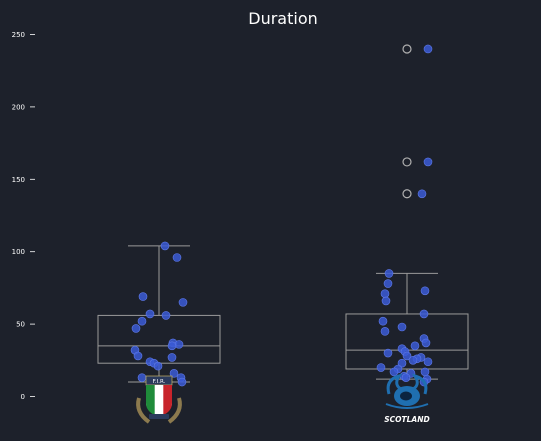 The height and width of the screenshot is (441, 541). I want to click on logo-text: F.I.R., so click(159, 382).